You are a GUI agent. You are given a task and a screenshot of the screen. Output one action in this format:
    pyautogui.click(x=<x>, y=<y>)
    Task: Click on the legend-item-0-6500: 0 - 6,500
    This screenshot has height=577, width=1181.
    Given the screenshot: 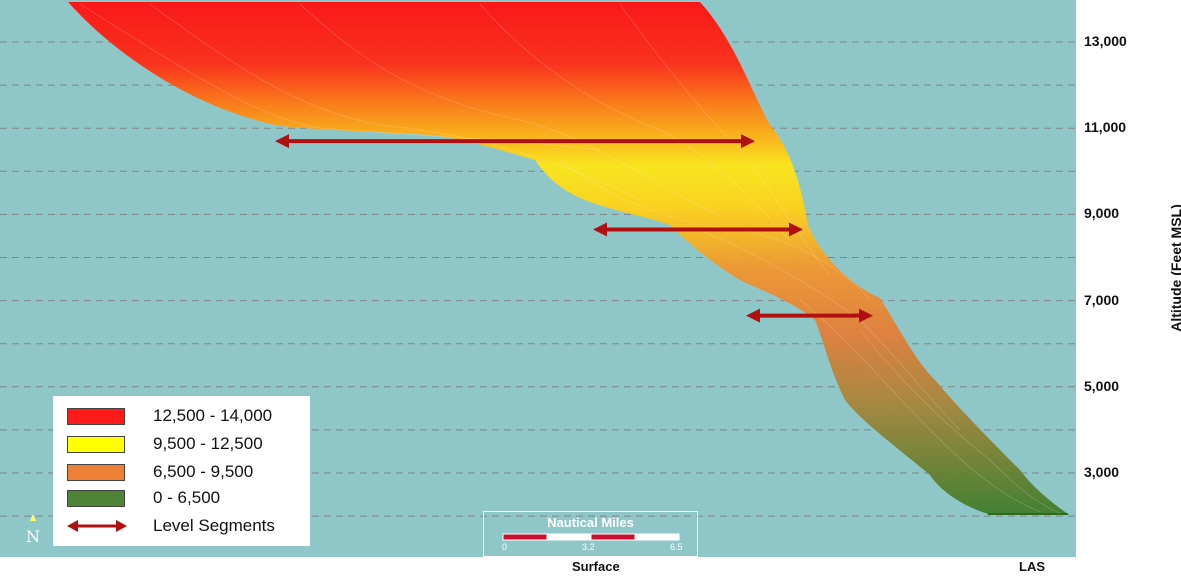 What is the action you would take?
    pyautogui.click(x=143, y=498)
    